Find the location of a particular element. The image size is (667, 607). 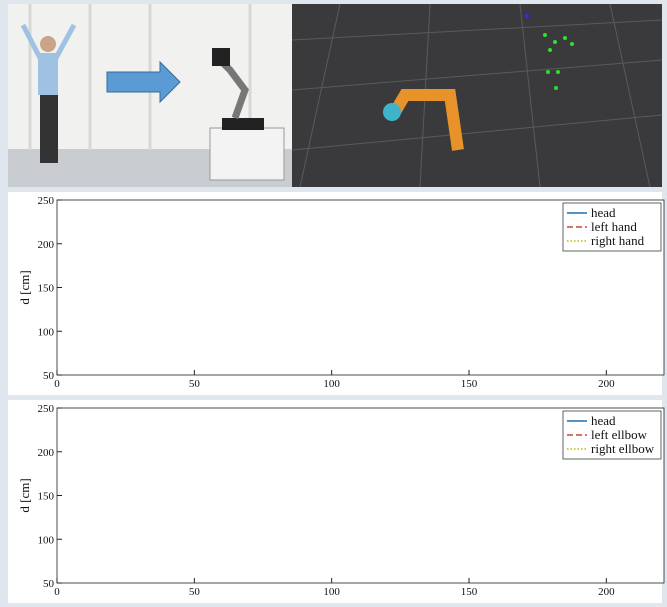

legend-label: left hand is located at coordinates (614, 226).